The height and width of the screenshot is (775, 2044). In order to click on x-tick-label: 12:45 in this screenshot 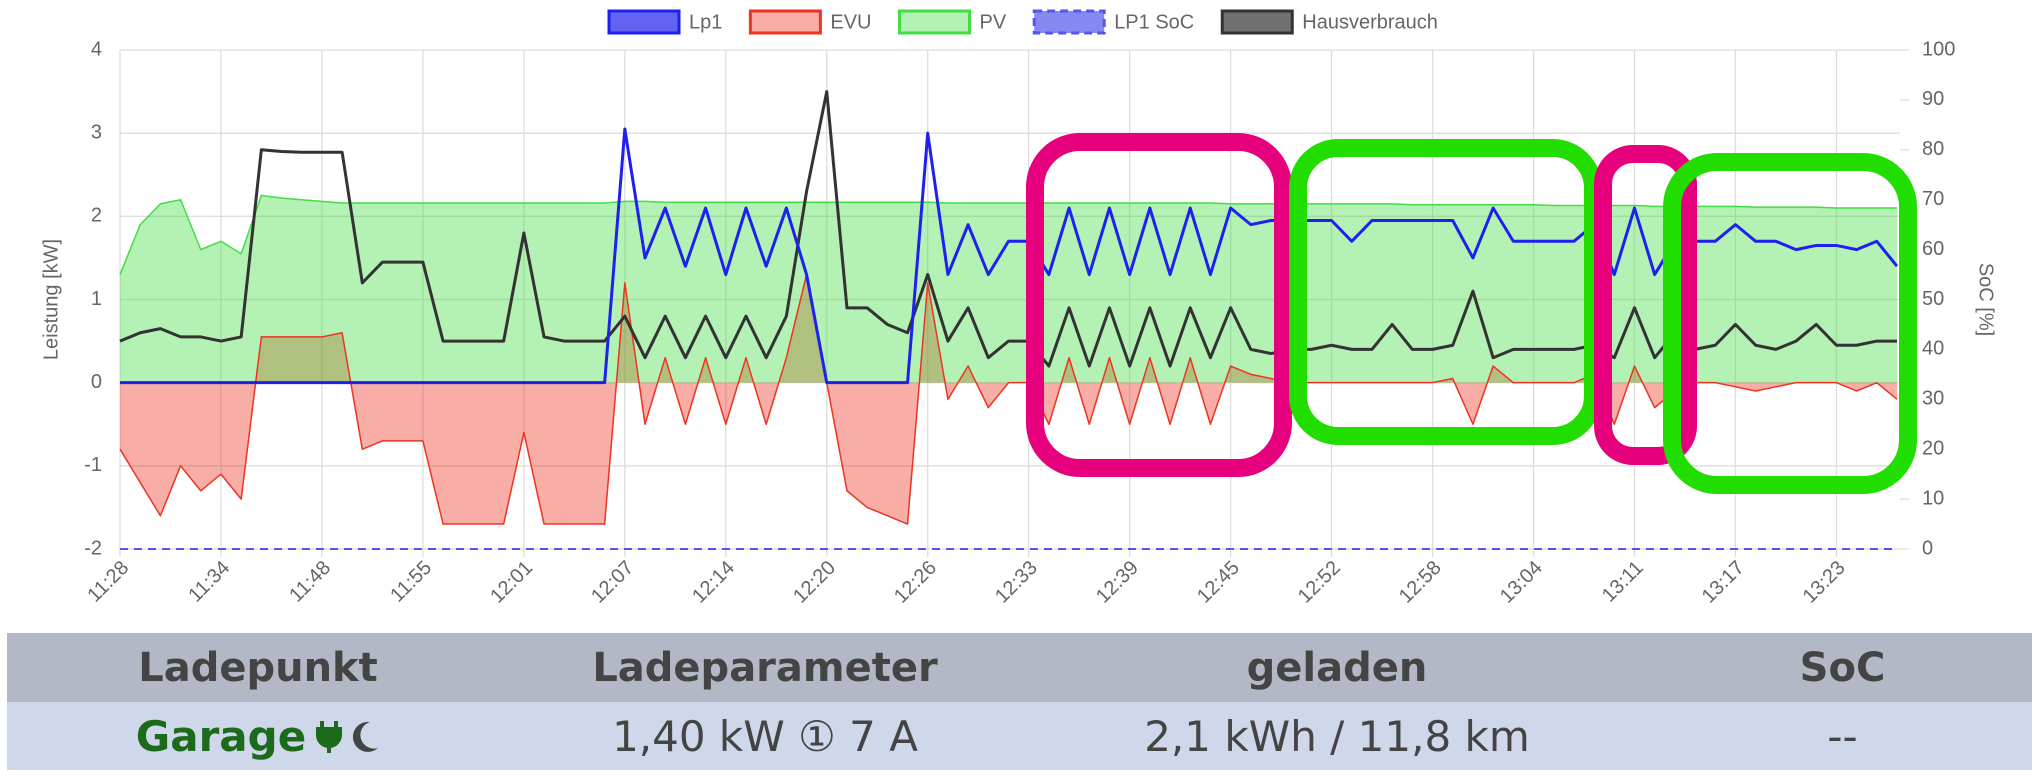, I will do `click(1218, 582)`.